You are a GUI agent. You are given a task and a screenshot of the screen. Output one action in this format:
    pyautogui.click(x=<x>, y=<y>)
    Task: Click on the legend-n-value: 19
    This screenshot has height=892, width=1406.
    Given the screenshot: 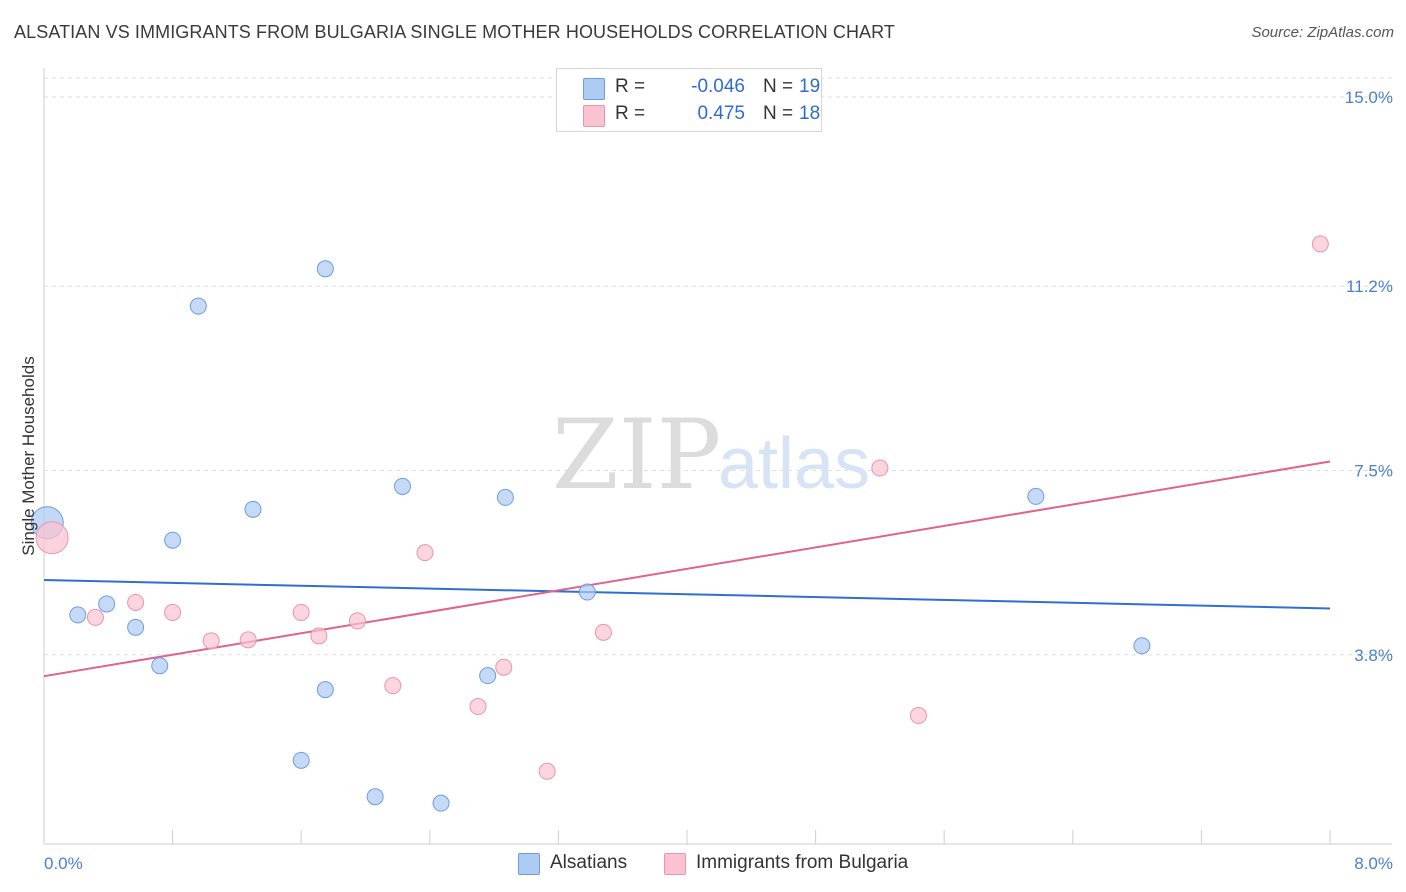 What is the action you would take?
    pyautogui.click(x=810, y=86)
    